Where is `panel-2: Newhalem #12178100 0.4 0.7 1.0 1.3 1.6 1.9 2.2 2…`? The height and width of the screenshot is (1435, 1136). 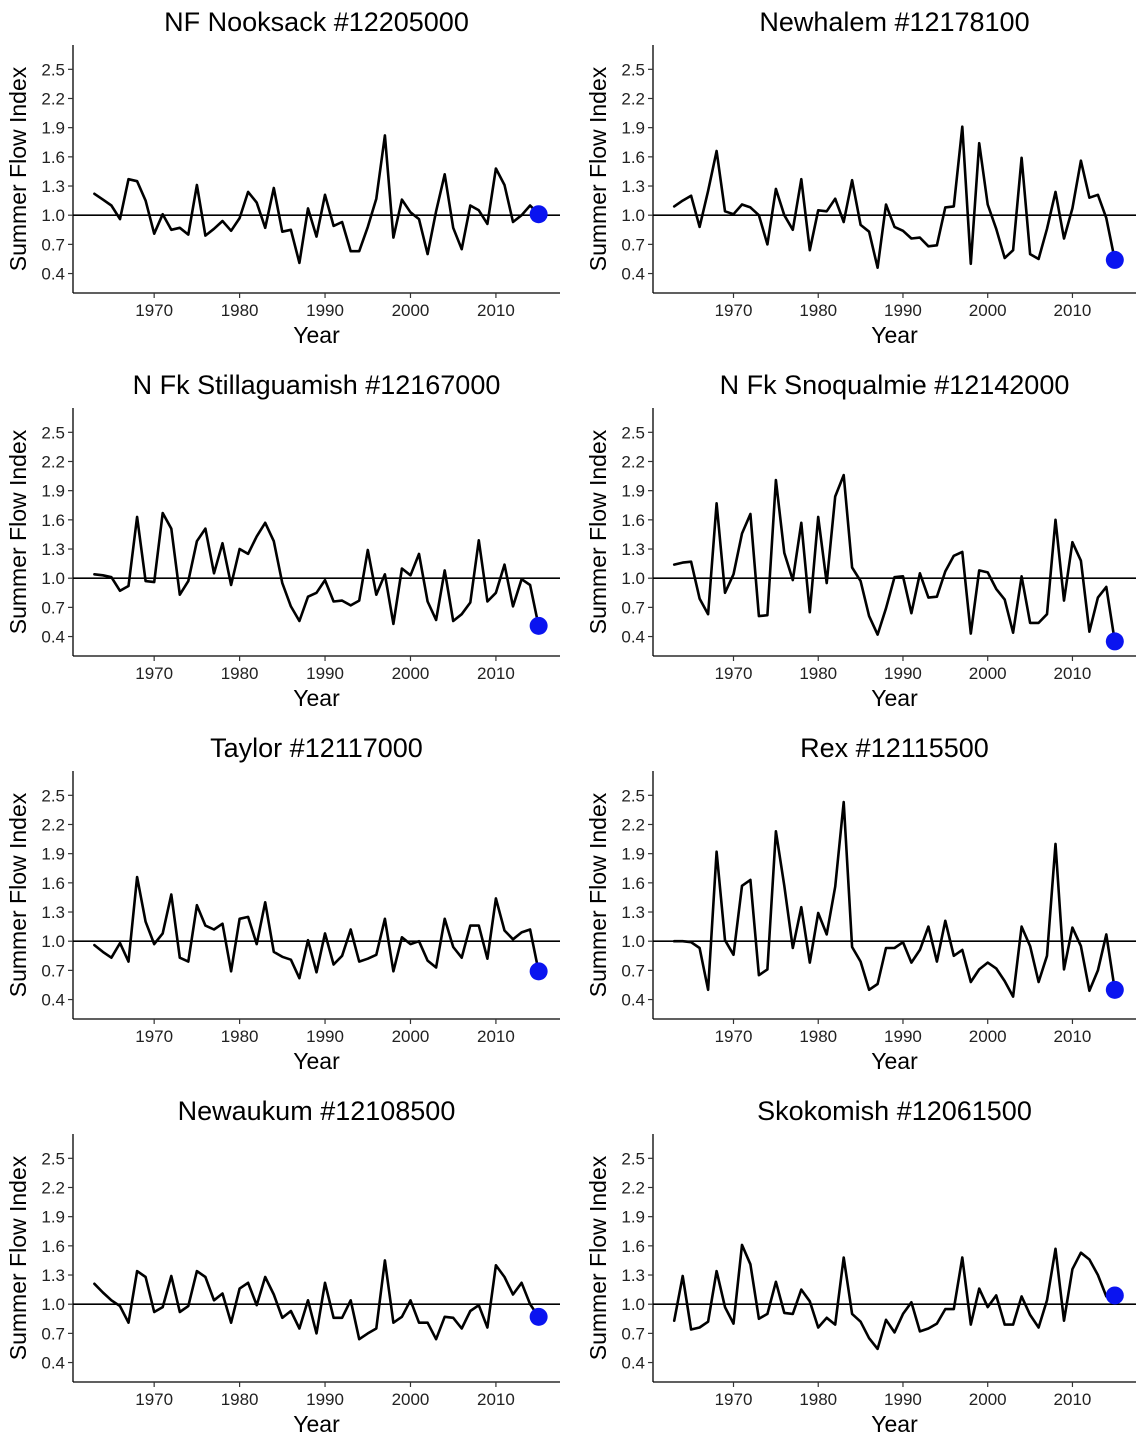
panel-2: Newhalem #12178100 0.4 0.7 1.0 1.3 1.6 1.9 2.2 2… is located at coordinates (860, 177).